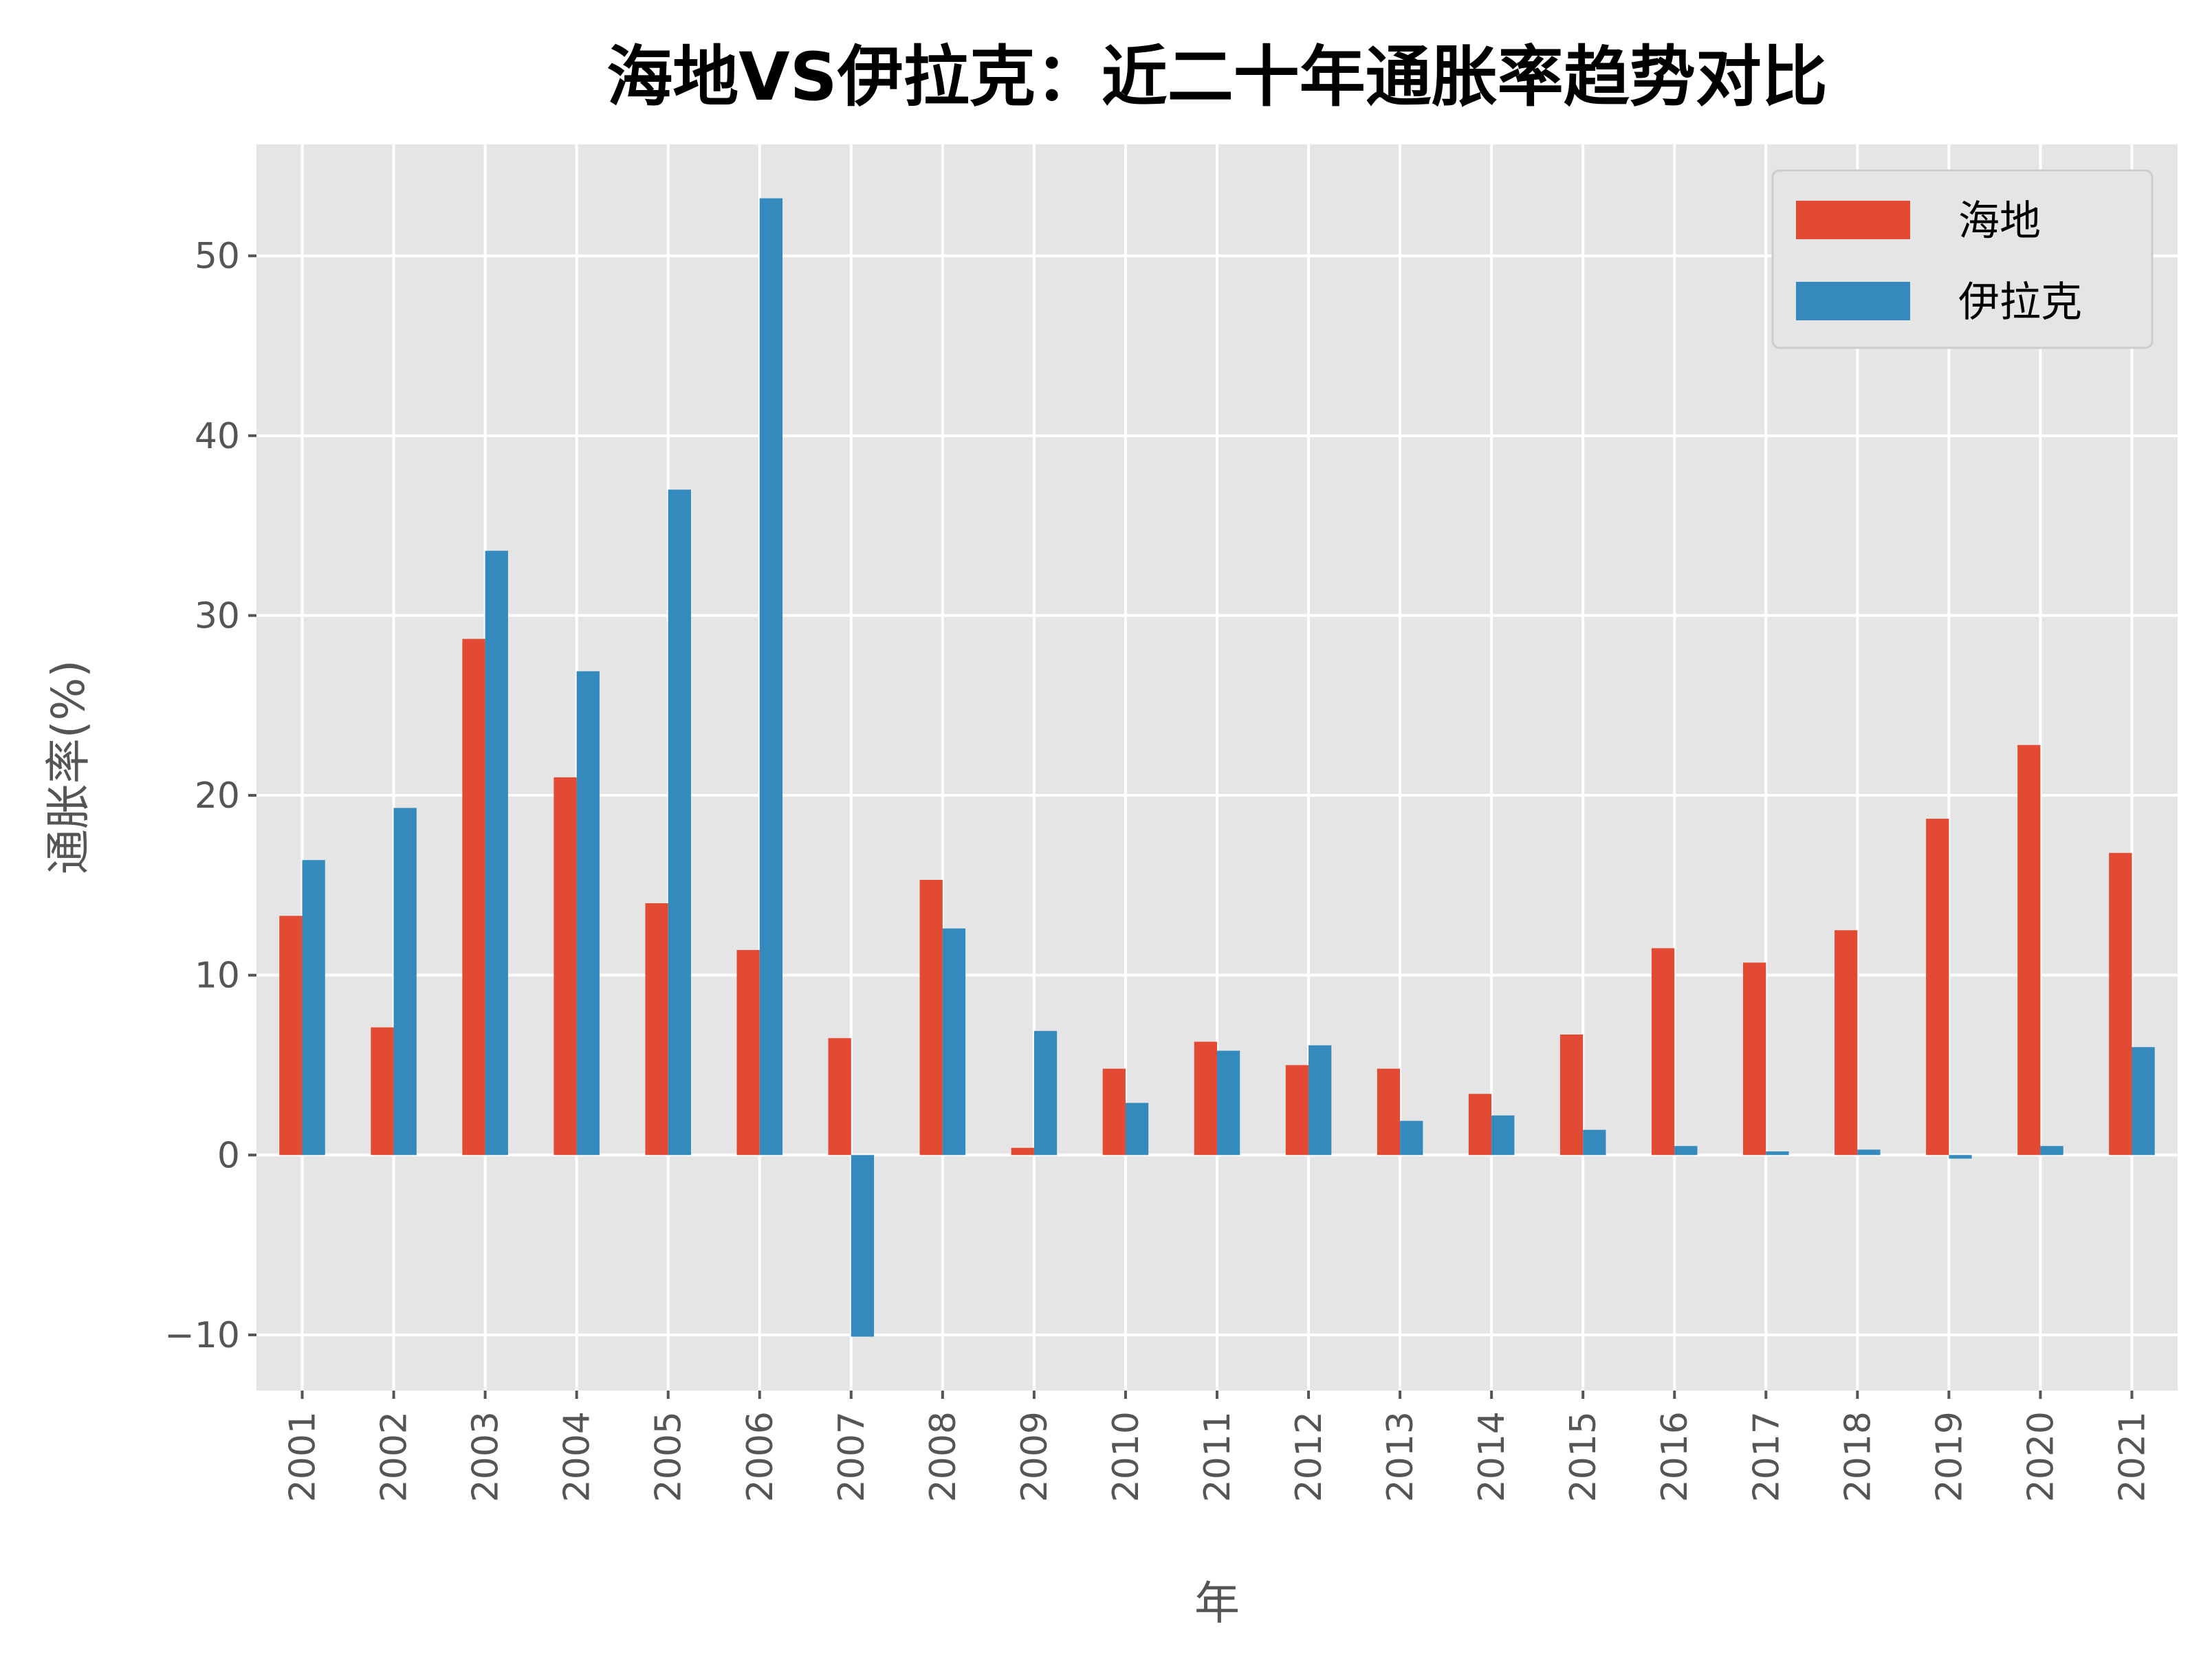  Describe the element at coordinates (1228, 1103) in the screenshot. I see `bar-iraq-2011` at that location.